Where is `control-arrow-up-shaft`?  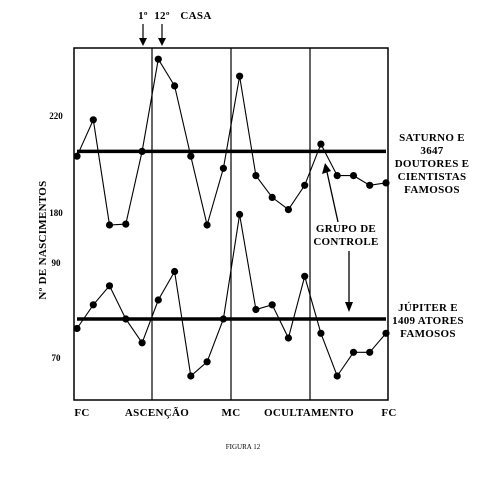 control-arrow-up-shaft is located at coordinates (332, 197).